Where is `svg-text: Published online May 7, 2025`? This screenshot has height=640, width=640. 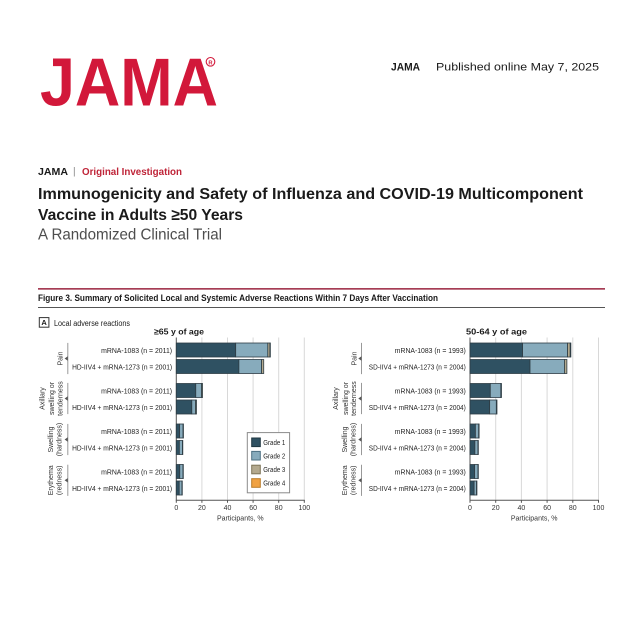 svg-text: Published online May 7, 2025 is located at coordinates (517, 68).